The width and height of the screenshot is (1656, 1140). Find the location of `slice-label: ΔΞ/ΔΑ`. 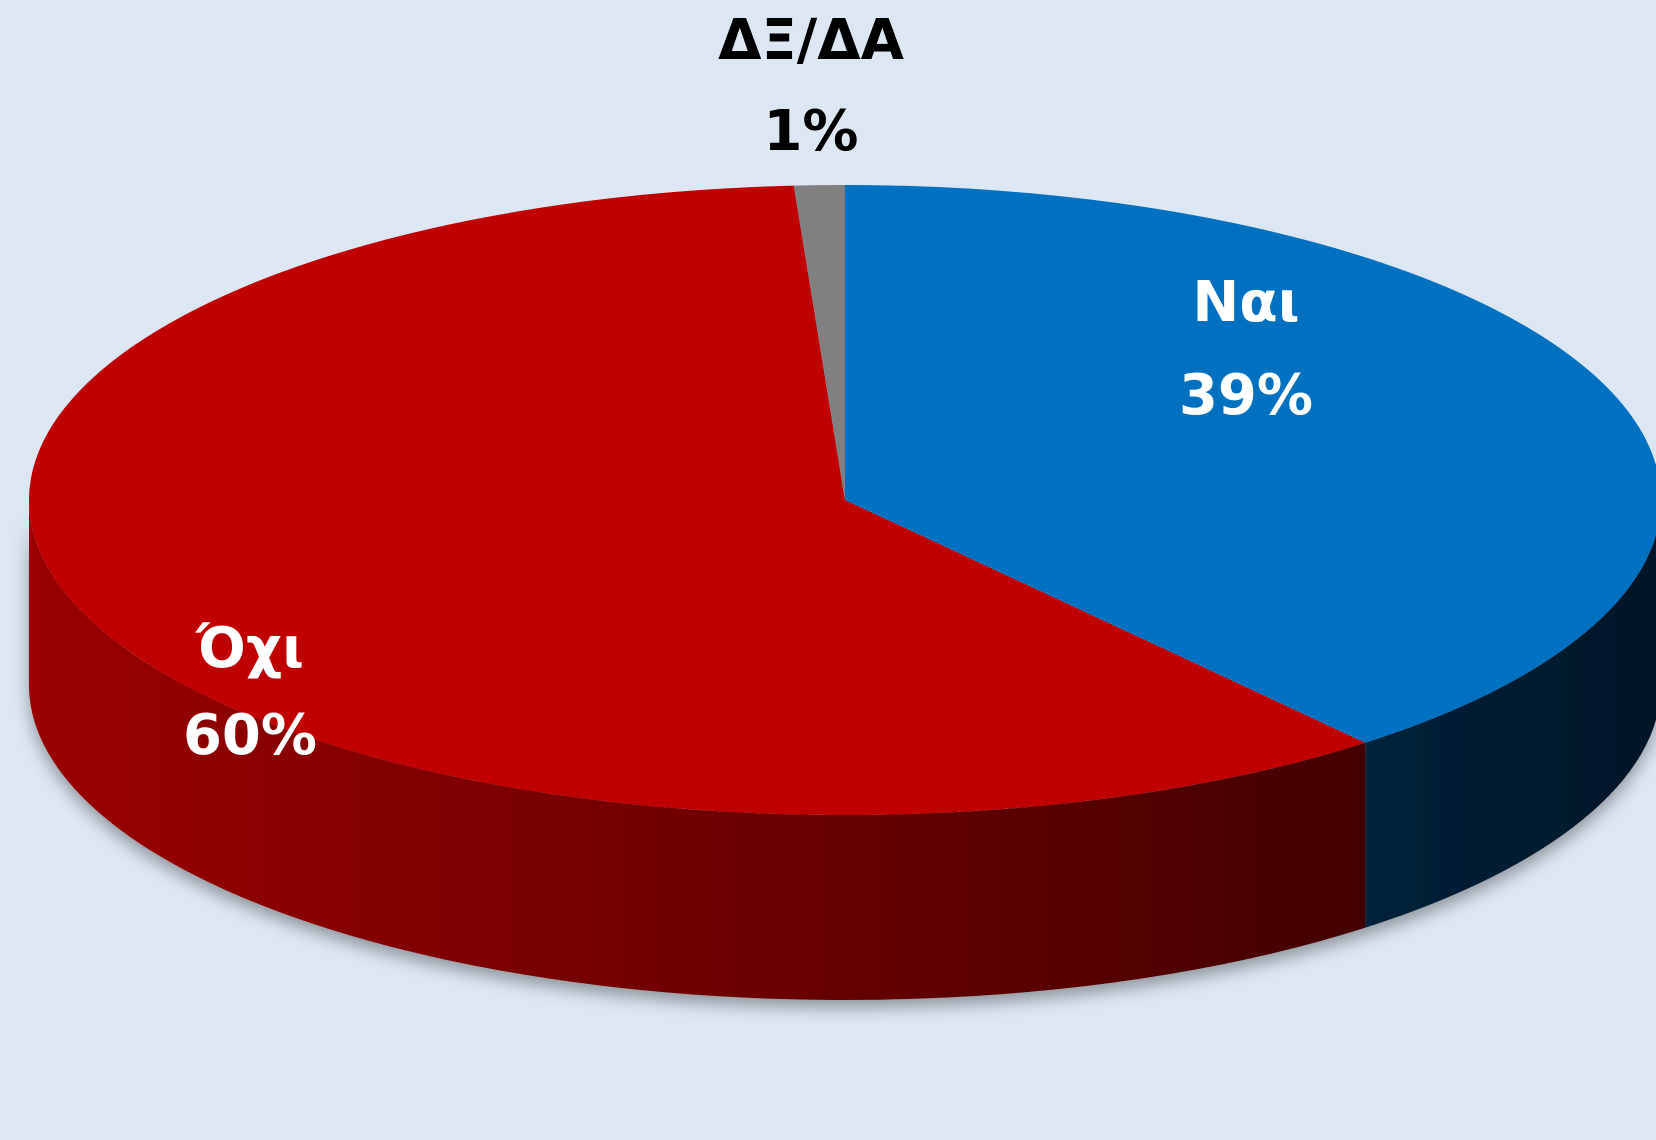

slice-label: ΔΞ/ΔΑ is located at coordinates (811, 40).